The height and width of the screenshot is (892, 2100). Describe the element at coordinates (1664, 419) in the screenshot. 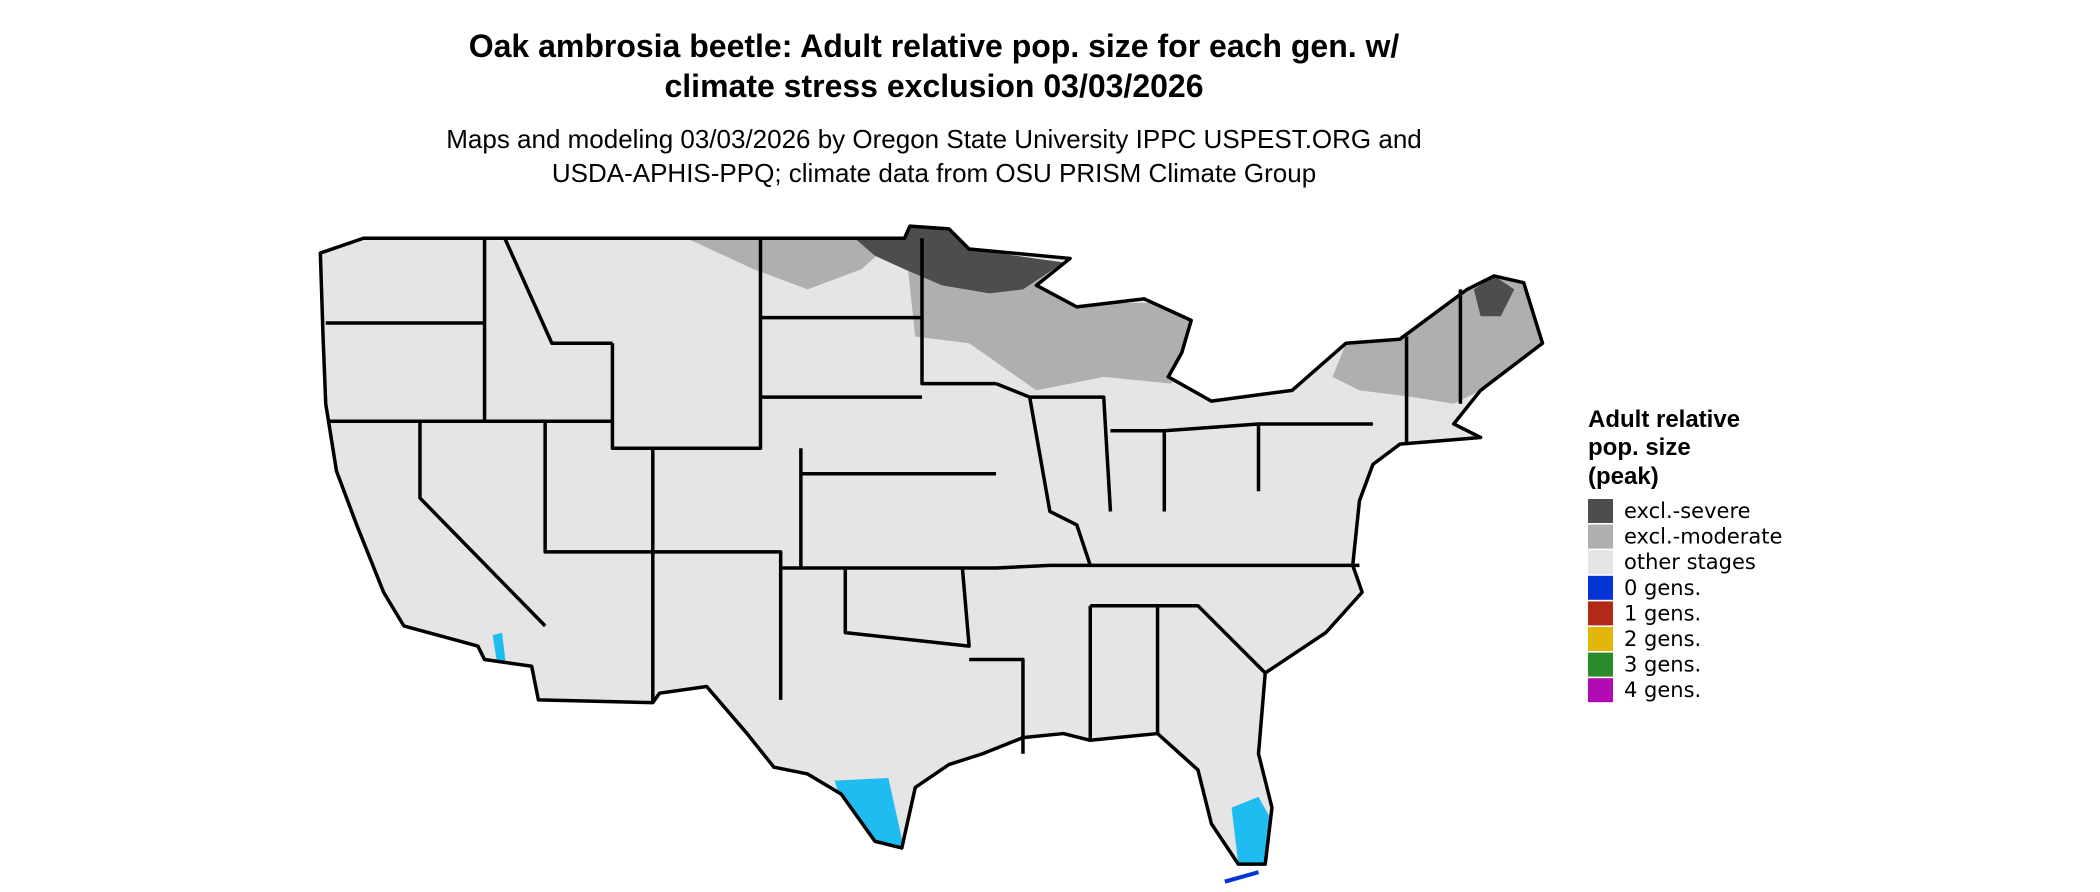

I see `legend-title: Adult relative` at that location.